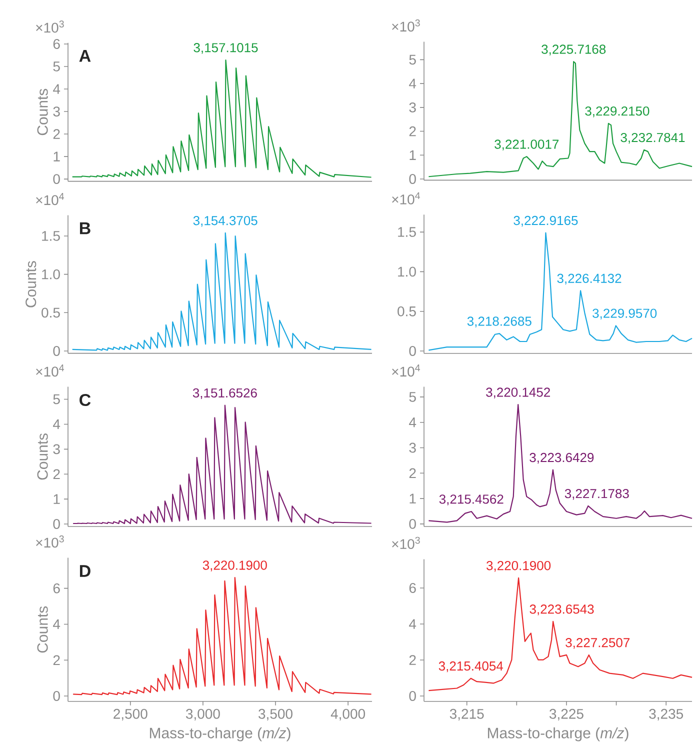 The image size is (694, 751). I want to click on annotation: 3,227.1783, so click(596, 494).